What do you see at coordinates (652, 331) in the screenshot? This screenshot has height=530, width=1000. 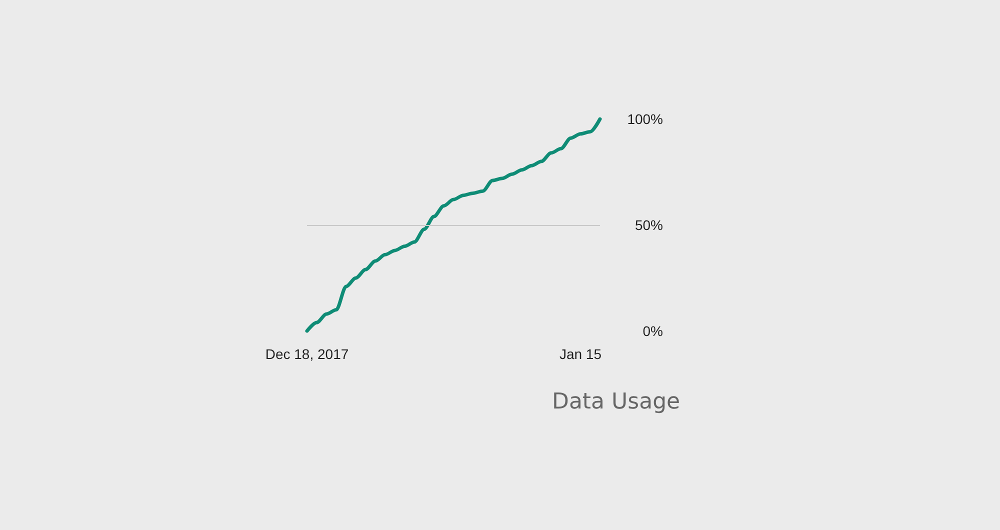 I see `y-tick-label: 0%` at bounding box center [652, 331].